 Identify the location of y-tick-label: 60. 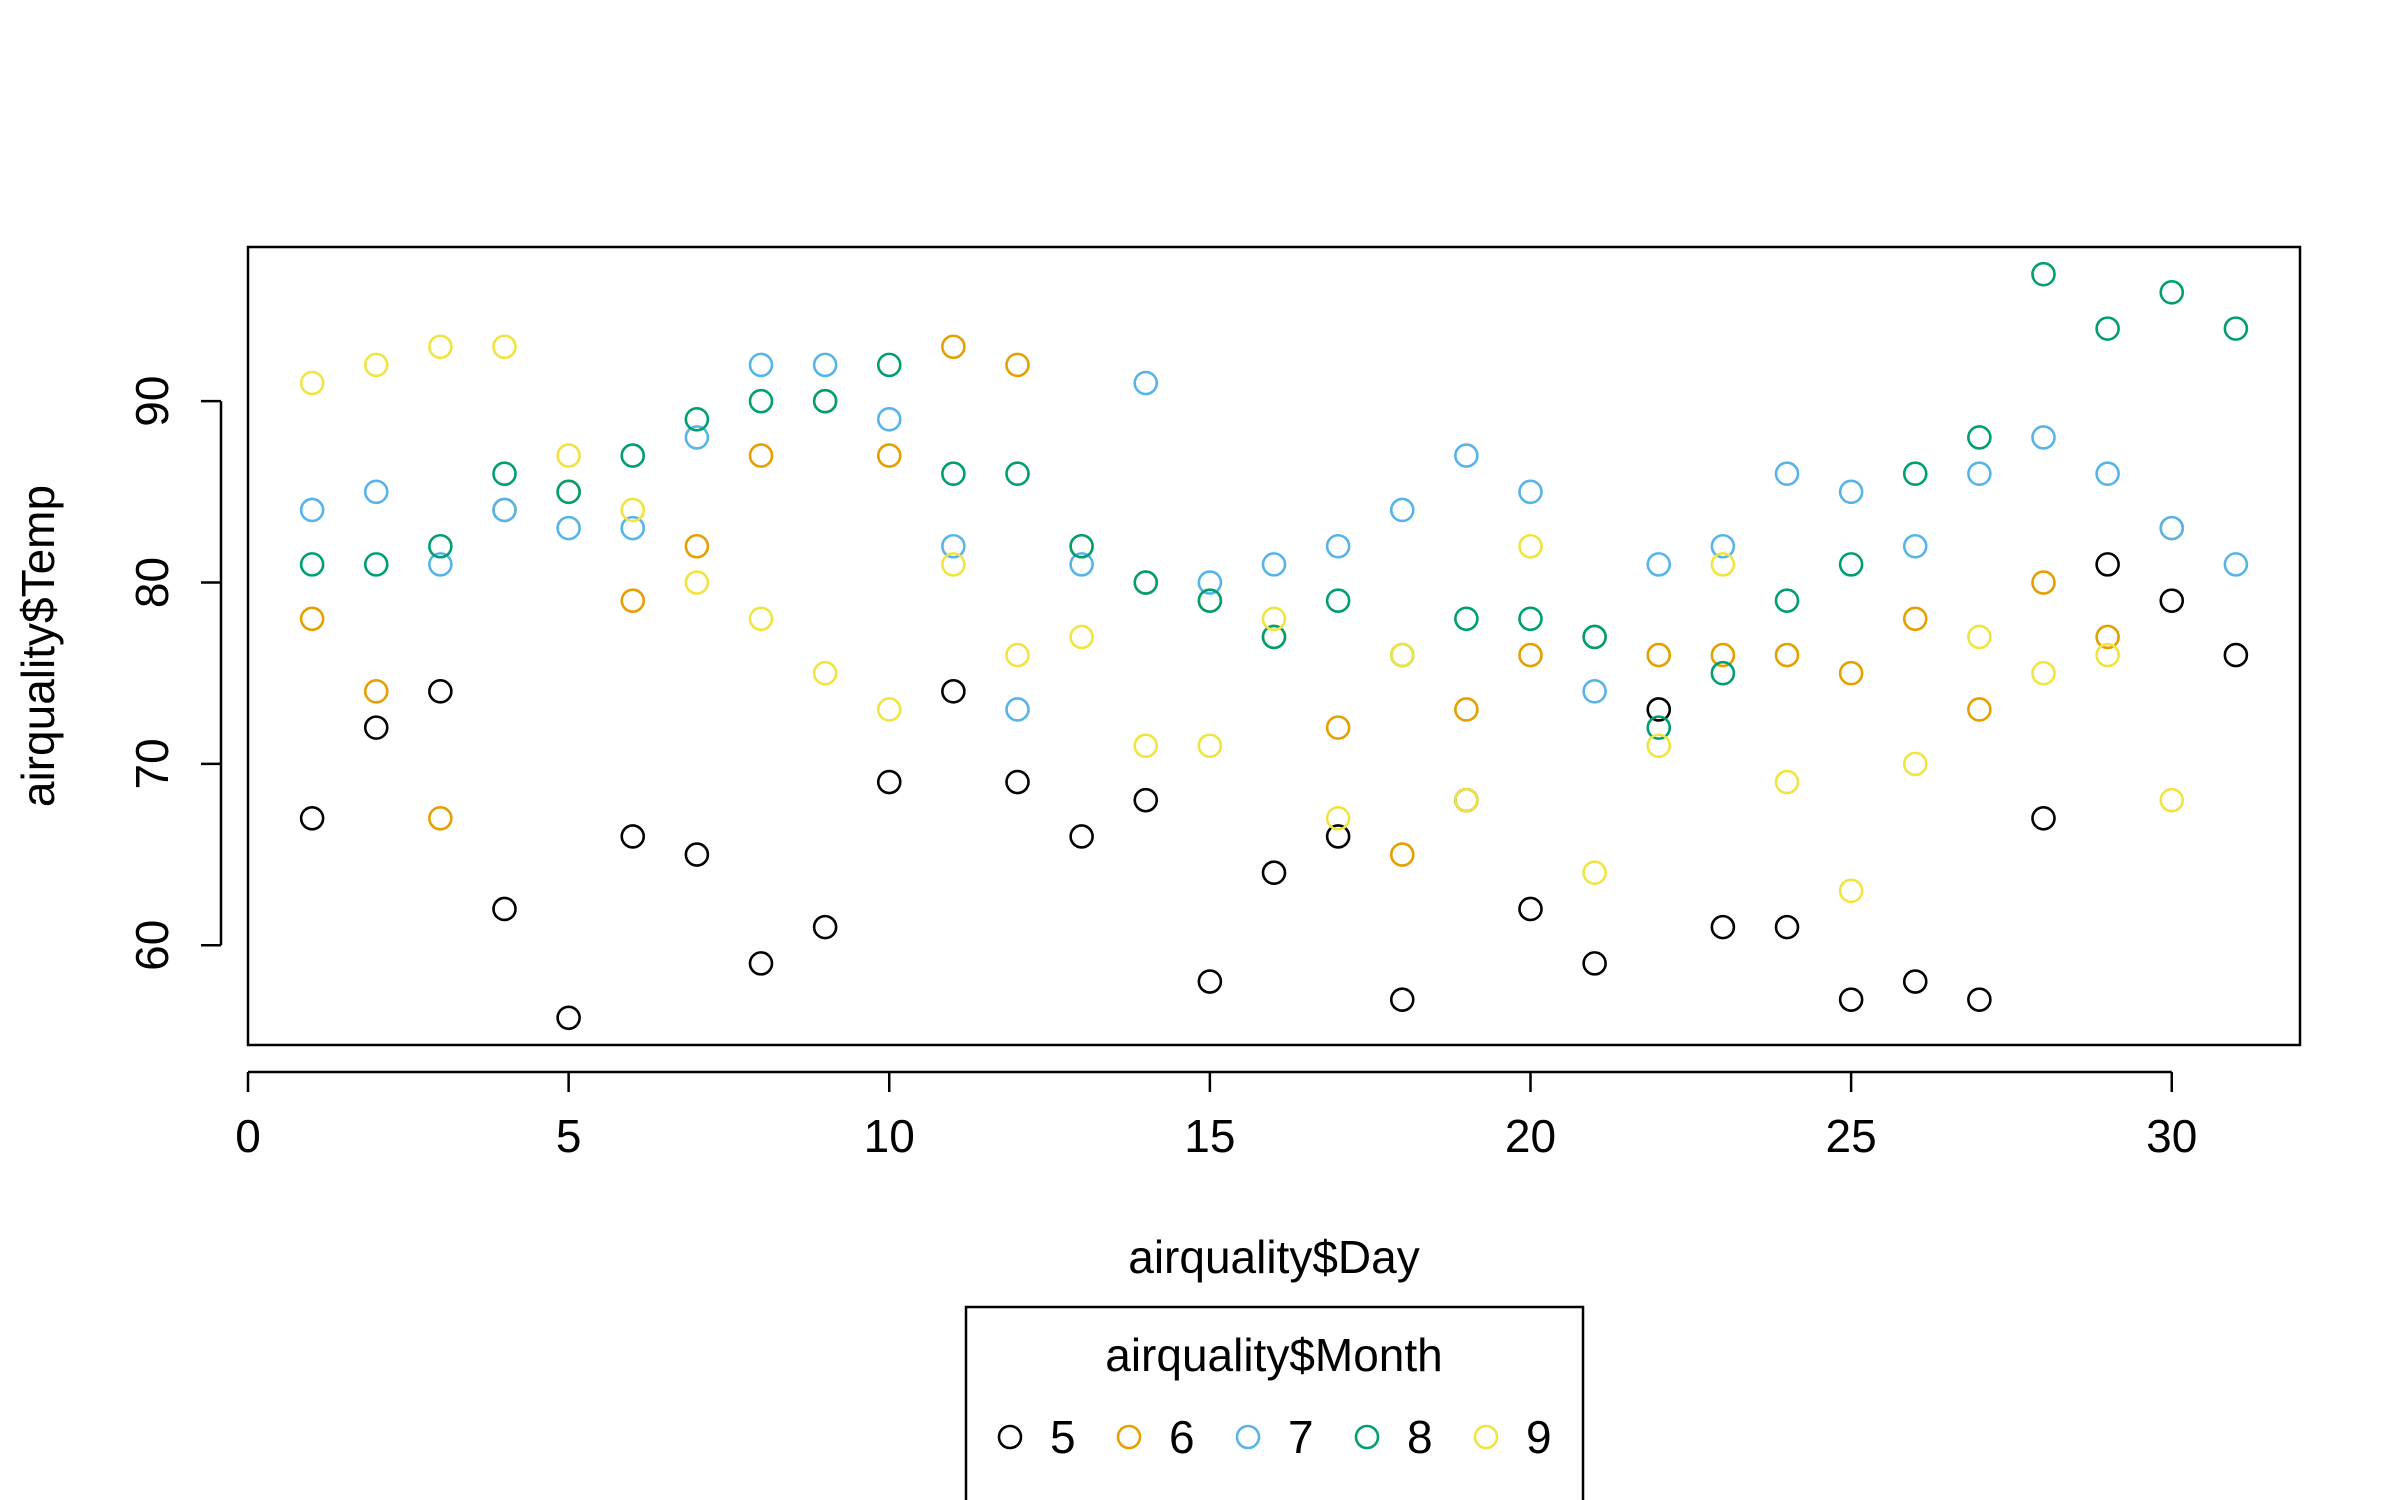
(152, 945).